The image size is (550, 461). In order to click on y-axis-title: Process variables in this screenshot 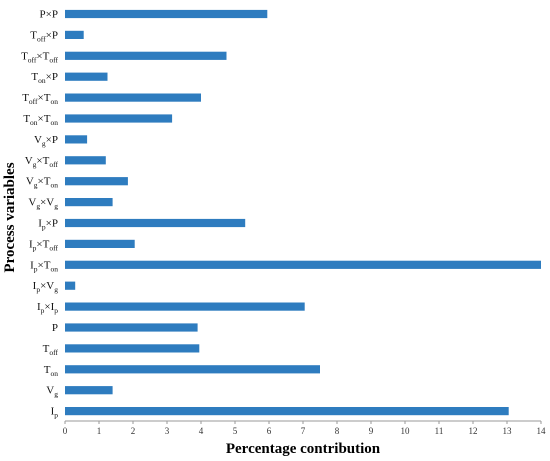, I will do `click(10, 217)`.